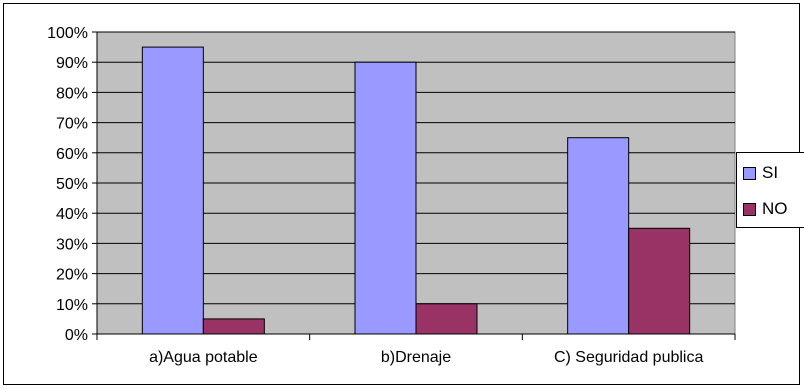 The image size is (804, 389). Describe the element at coordinates (760, 173) in the screenshot. I see `legend-item-si: SI` at that location.